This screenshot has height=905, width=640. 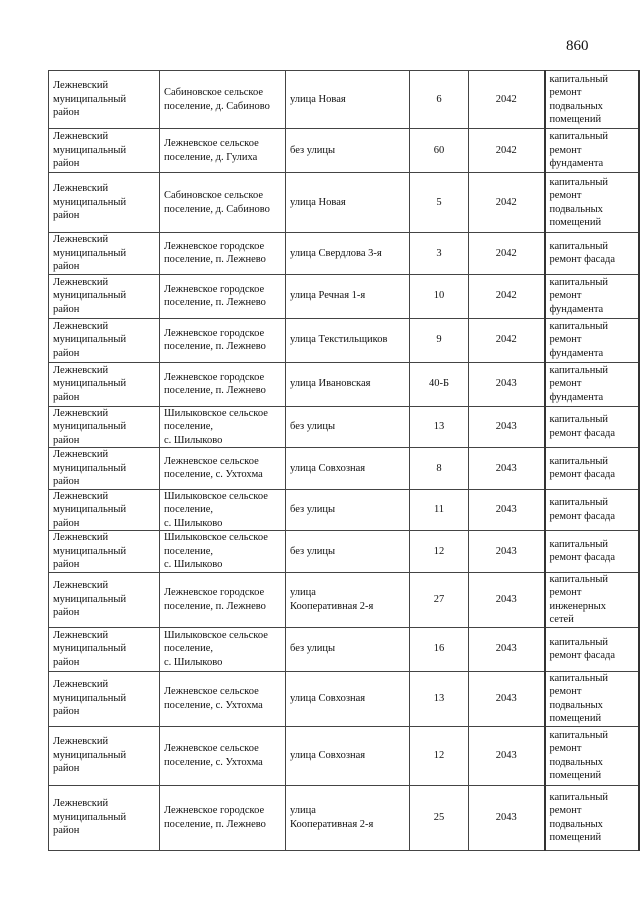 What do you see at coordinates (222, 150) in the screenshot?
I see `cell-settlement: Лежневское сельское поселение, д. Гулиха` at bounding box center [222, 150].